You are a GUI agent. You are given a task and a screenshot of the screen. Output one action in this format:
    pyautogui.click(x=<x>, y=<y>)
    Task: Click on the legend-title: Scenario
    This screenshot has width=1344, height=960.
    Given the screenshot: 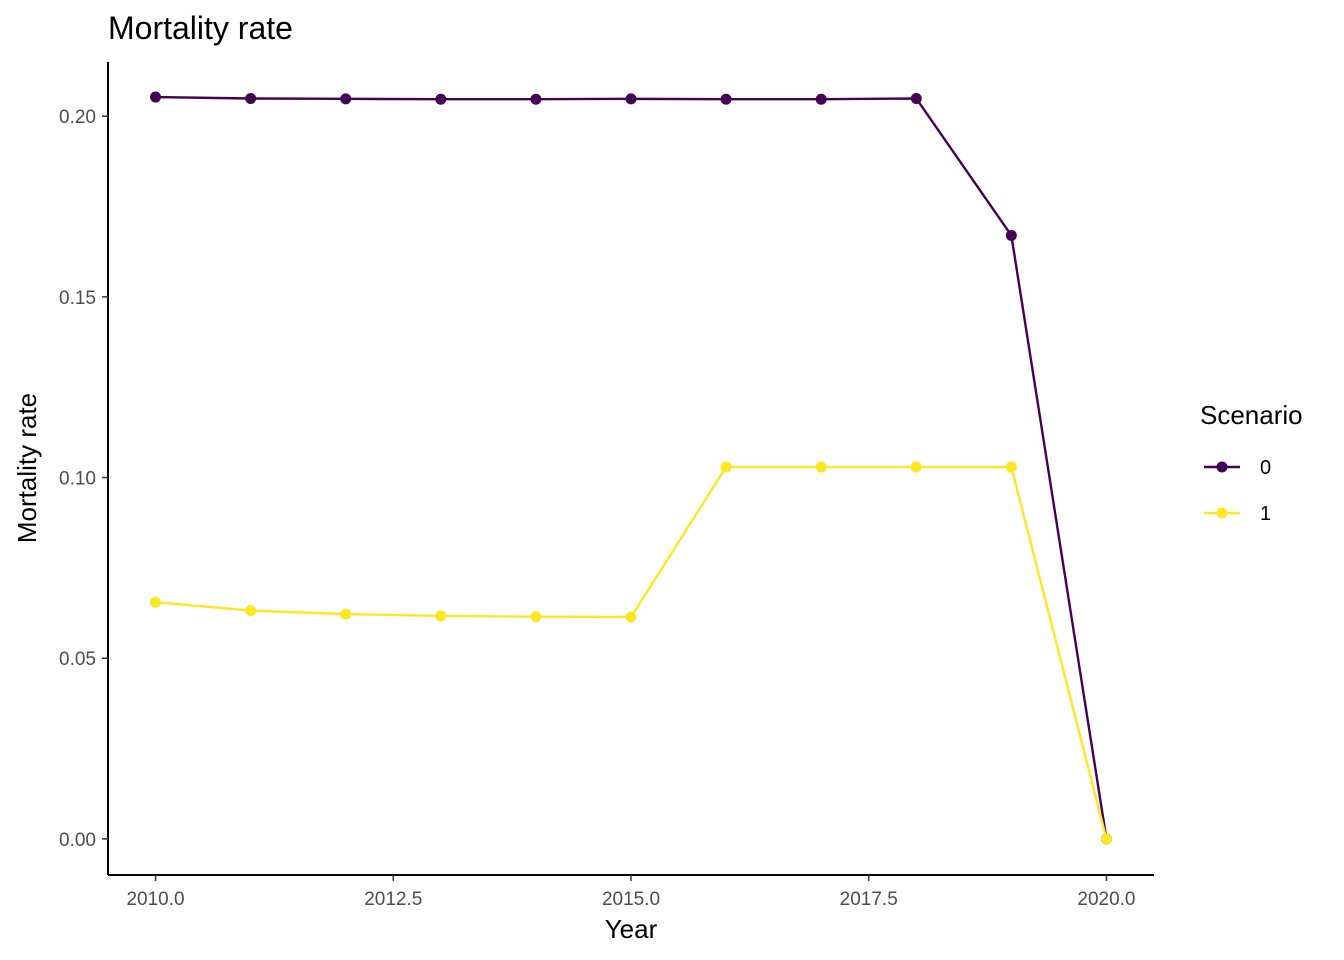 What is the action you would take?
    pyautogui.click(x=1251, y=415)
    